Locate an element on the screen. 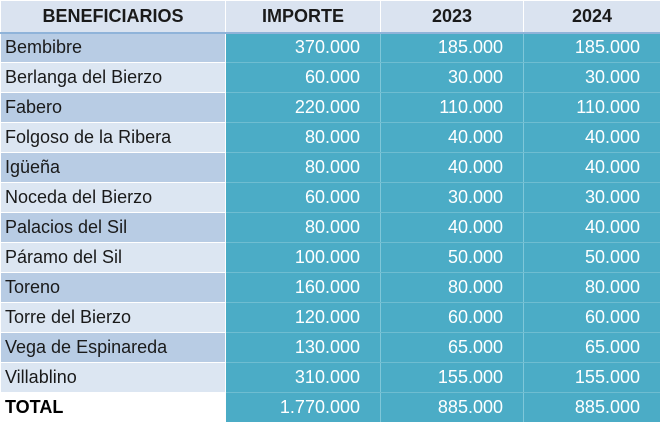 Image resolution: width=660 pixels, height=434 pixels. importe-cell: 310.000 is located at coordinates (303, 377).